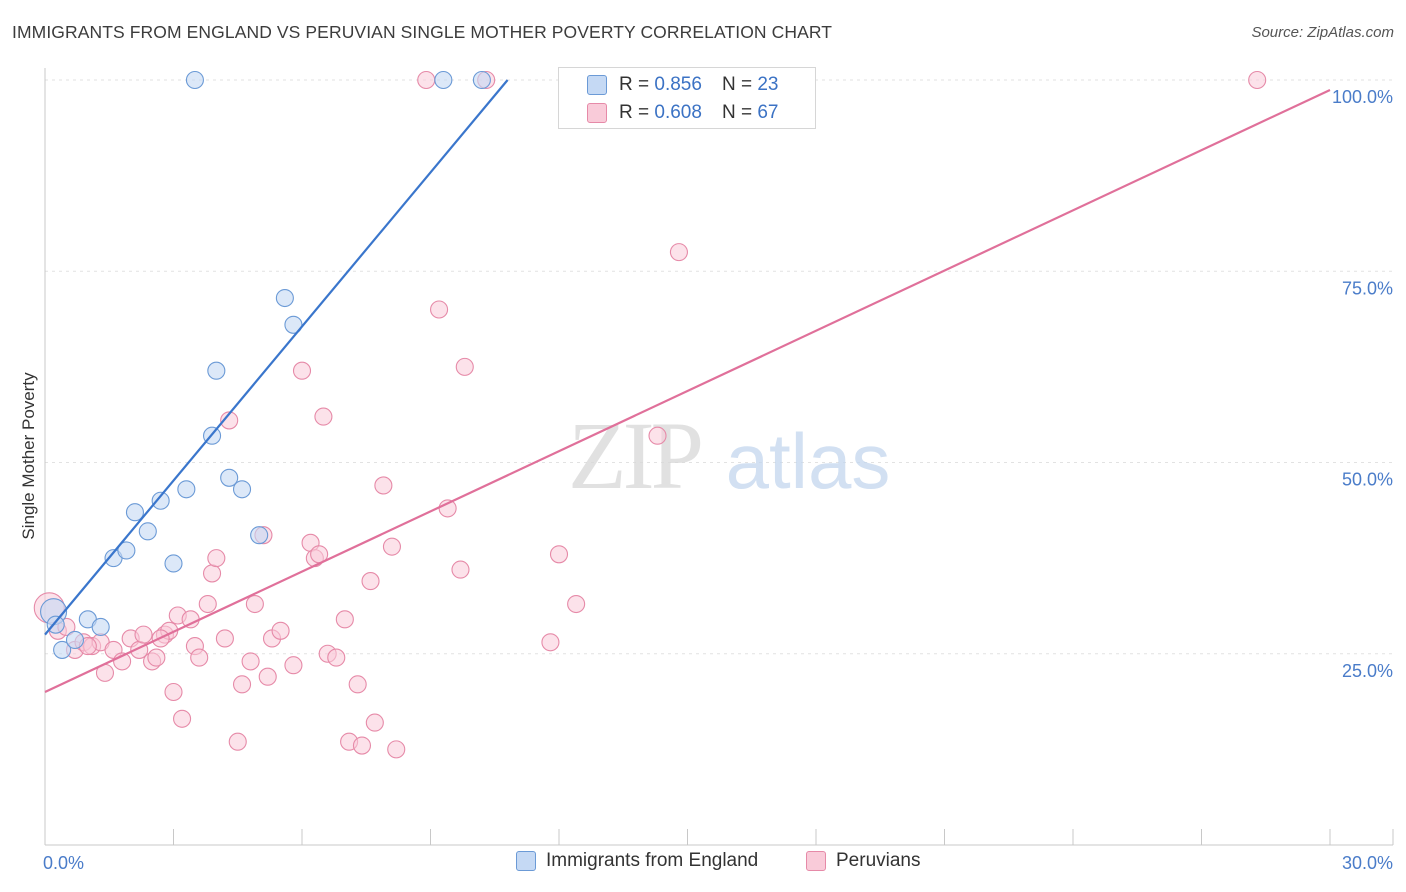 Image resolution: width=1406 pixels, height=892 pixels. I want to click on legend-swatch-peruvians, so click(816, 861).